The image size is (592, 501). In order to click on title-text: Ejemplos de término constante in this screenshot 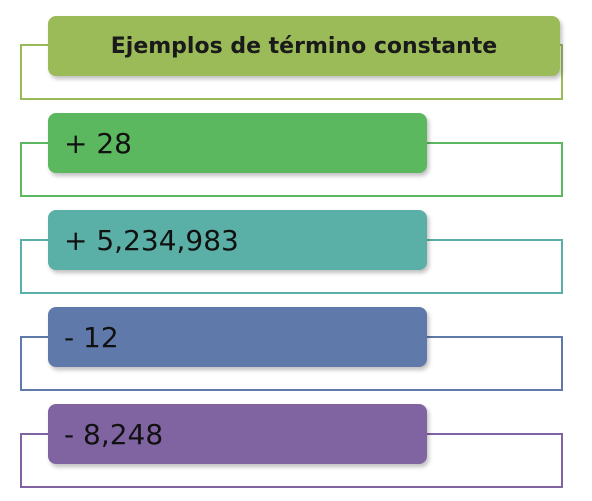, I will do `click(304, 46)`.